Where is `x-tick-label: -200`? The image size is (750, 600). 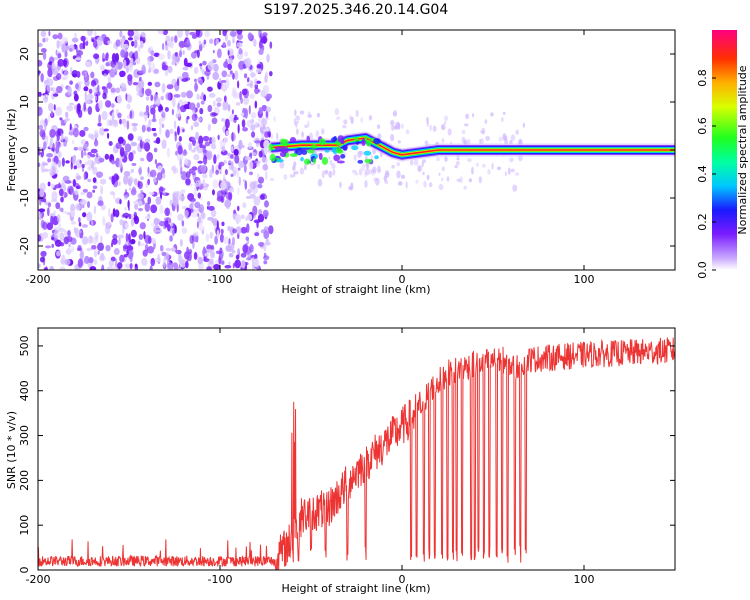 x-tick-label: -200 is located at coordinates (38, 579).